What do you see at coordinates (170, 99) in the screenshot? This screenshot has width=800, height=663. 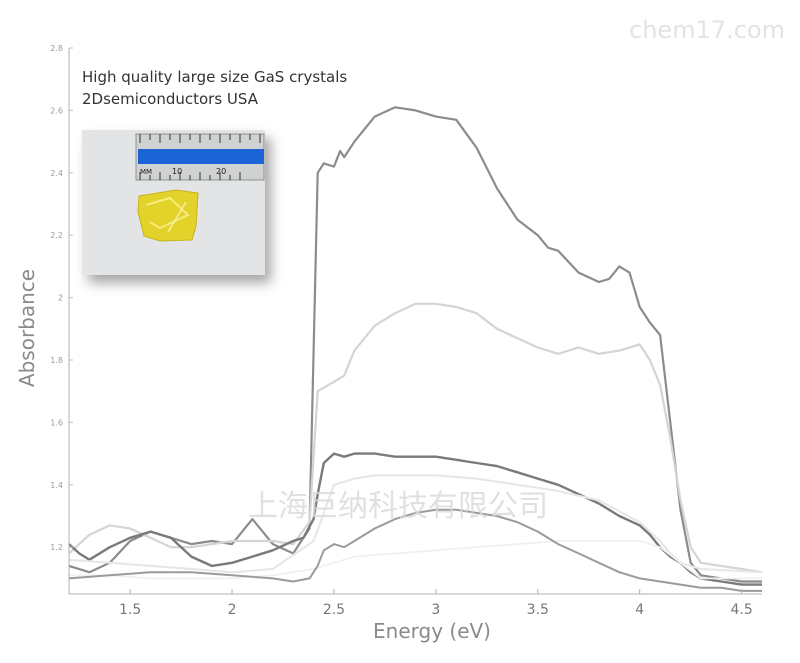 I see `annotation-line-2: 2Dsemiconductors USA` at bounding box center [170, 99].